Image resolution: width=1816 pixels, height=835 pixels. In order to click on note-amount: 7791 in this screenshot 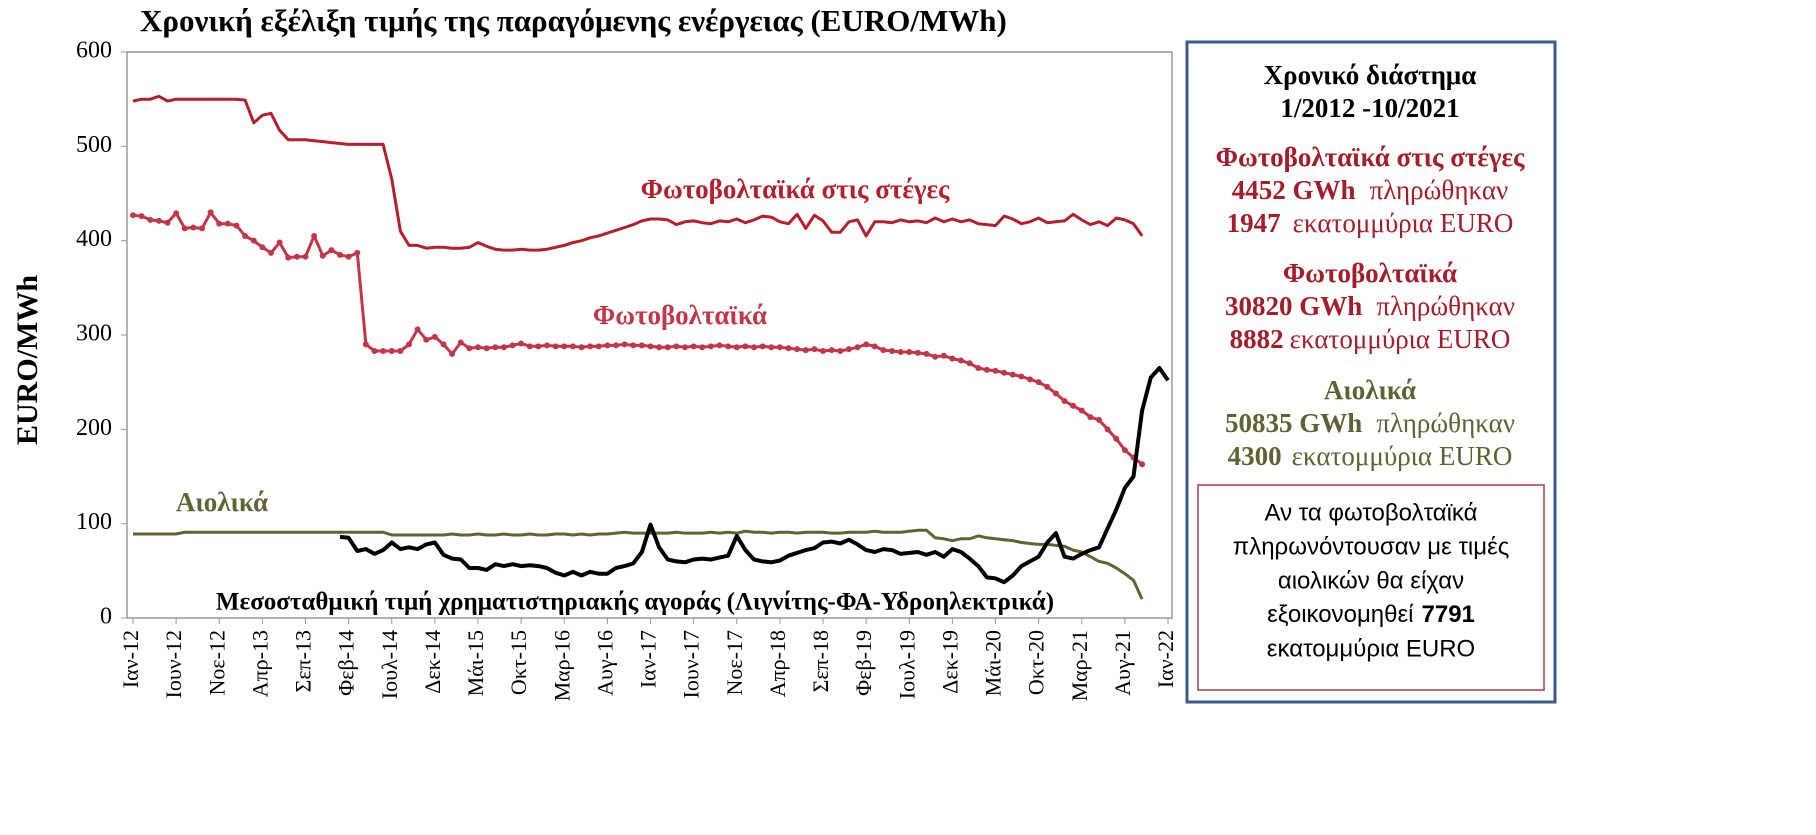, I will do `click(1448, 614)`.